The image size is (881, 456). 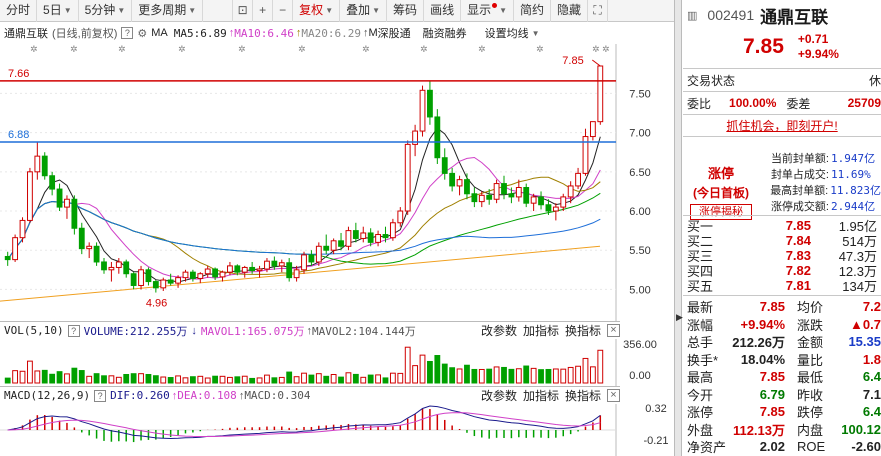 I want to click on tab-more-periods: 更多周期 ▼, so click(x=168, y=11).